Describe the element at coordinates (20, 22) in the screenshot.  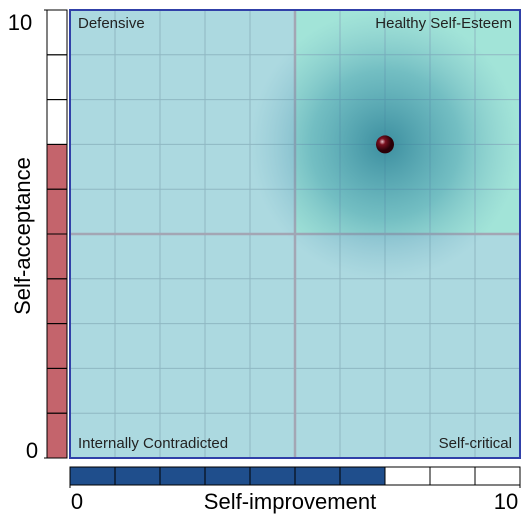
I see `y-tick-label: 10` at that location.